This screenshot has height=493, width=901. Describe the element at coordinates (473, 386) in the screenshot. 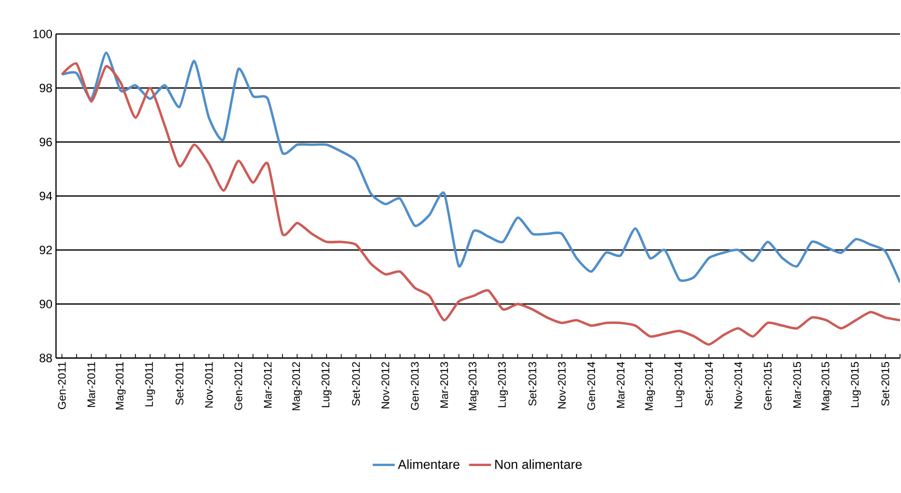

I see `x-tick-label: Mag-2013` at that location.